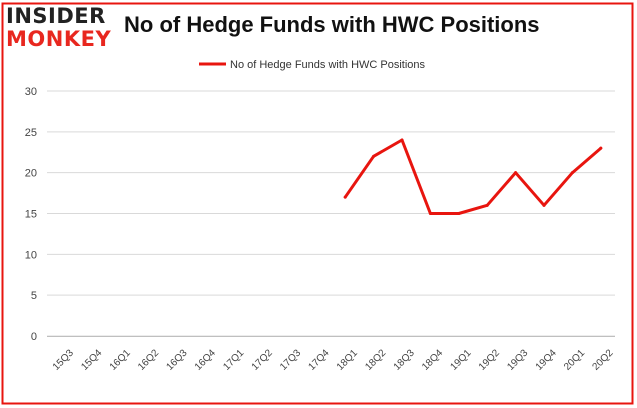  Describe the element at coordinates (404, 359) in the screenshot. I see `x-tick-label-18Q3: 18Q3` at that location.